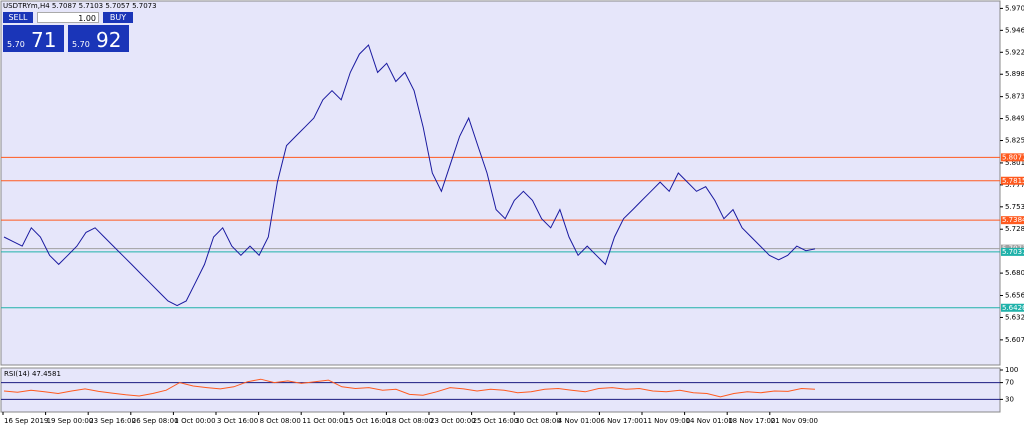 This screenshot has height=430, width=1024. I want to click on x-tick-label: 26 Sep 08:00, so click(155, 421).